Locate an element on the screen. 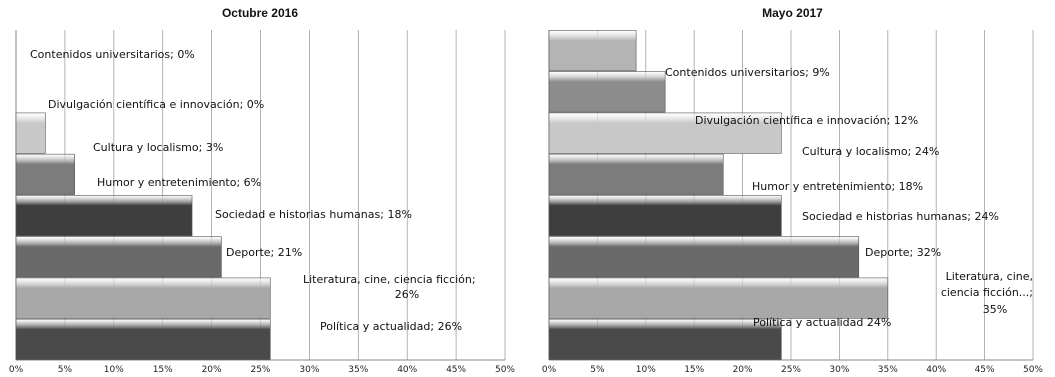  data-label: Deporte; 32% is located at coordinates (903, 252).